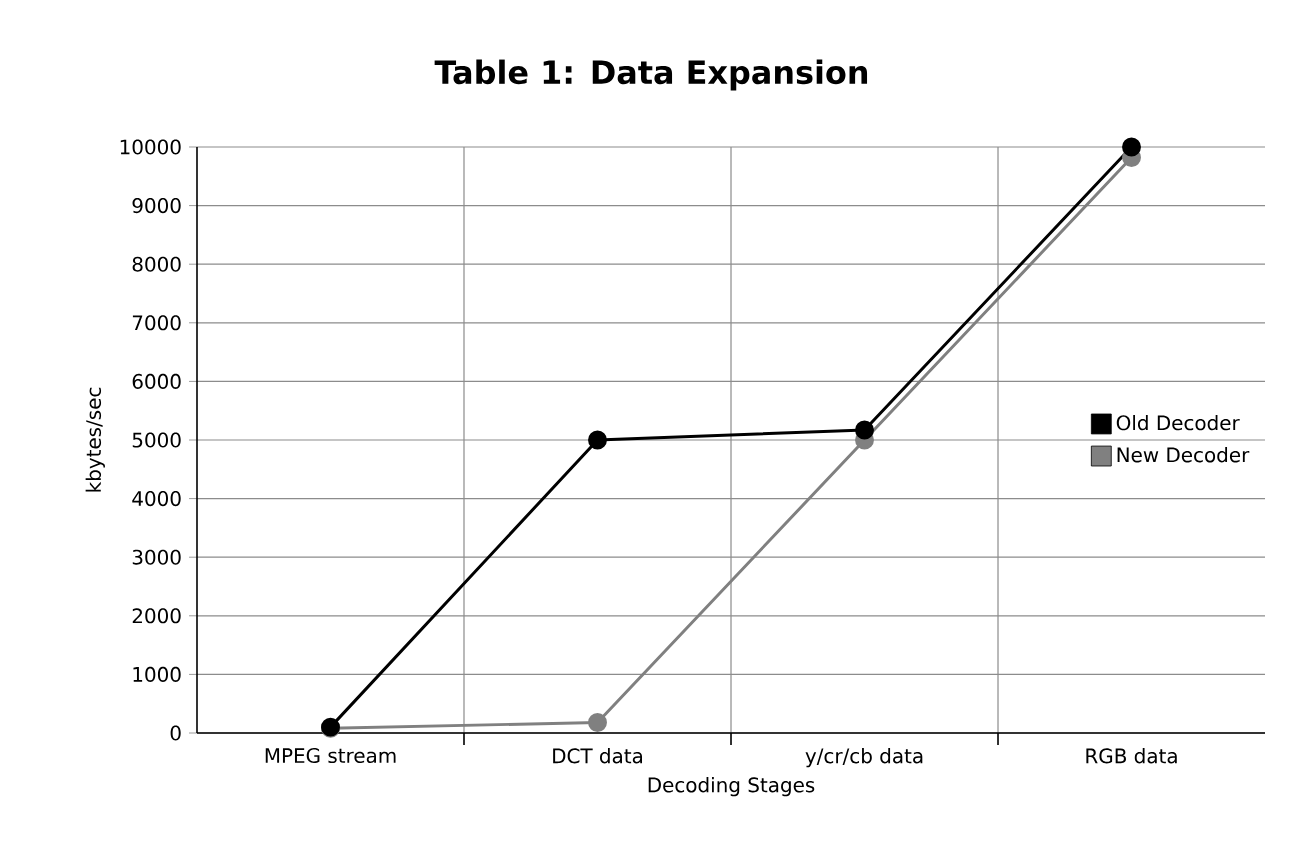 The width and height of the screenshot is (1305, 859). I want to click on y-tick-label: 4000, so click(156, 499).